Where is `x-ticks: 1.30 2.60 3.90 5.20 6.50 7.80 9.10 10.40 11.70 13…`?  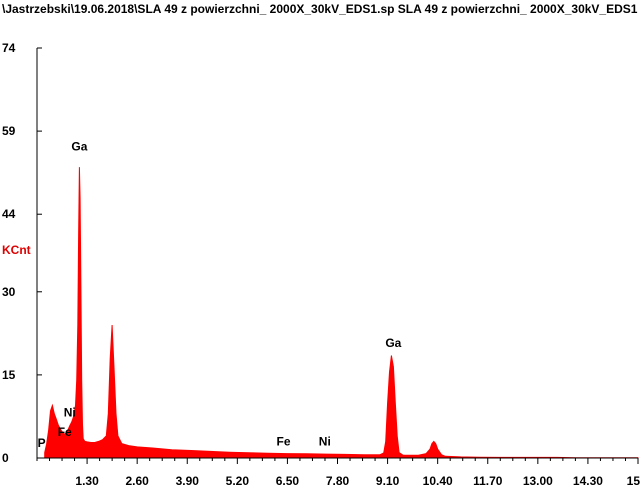 x-ticks: 1.30 2.60 3.90 5.20 6.50 7.80 9.10 10.40 11.70 13… is located at coordinates (338, 473).